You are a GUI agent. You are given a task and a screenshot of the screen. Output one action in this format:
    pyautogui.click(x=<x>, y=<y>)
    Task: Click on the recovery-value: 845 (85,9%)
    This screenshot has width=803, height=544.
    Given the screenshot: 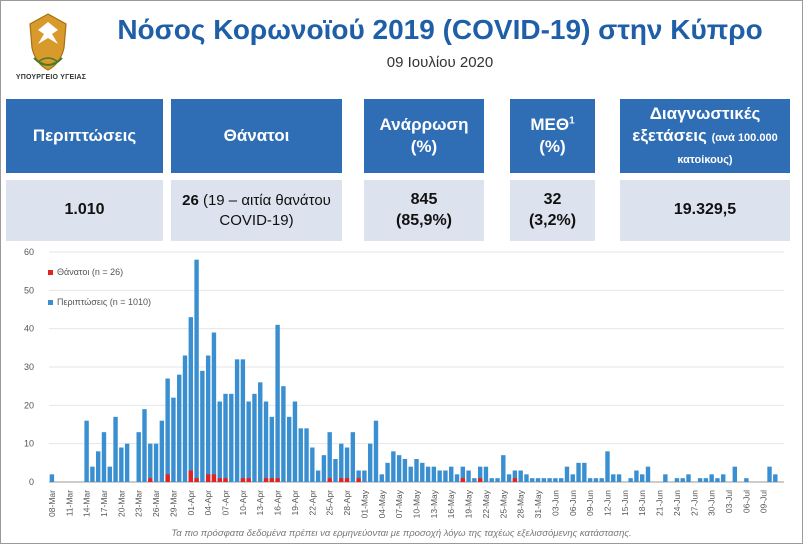 What is the action you would take?
    pyautogui.click(x=424, y=211)
    